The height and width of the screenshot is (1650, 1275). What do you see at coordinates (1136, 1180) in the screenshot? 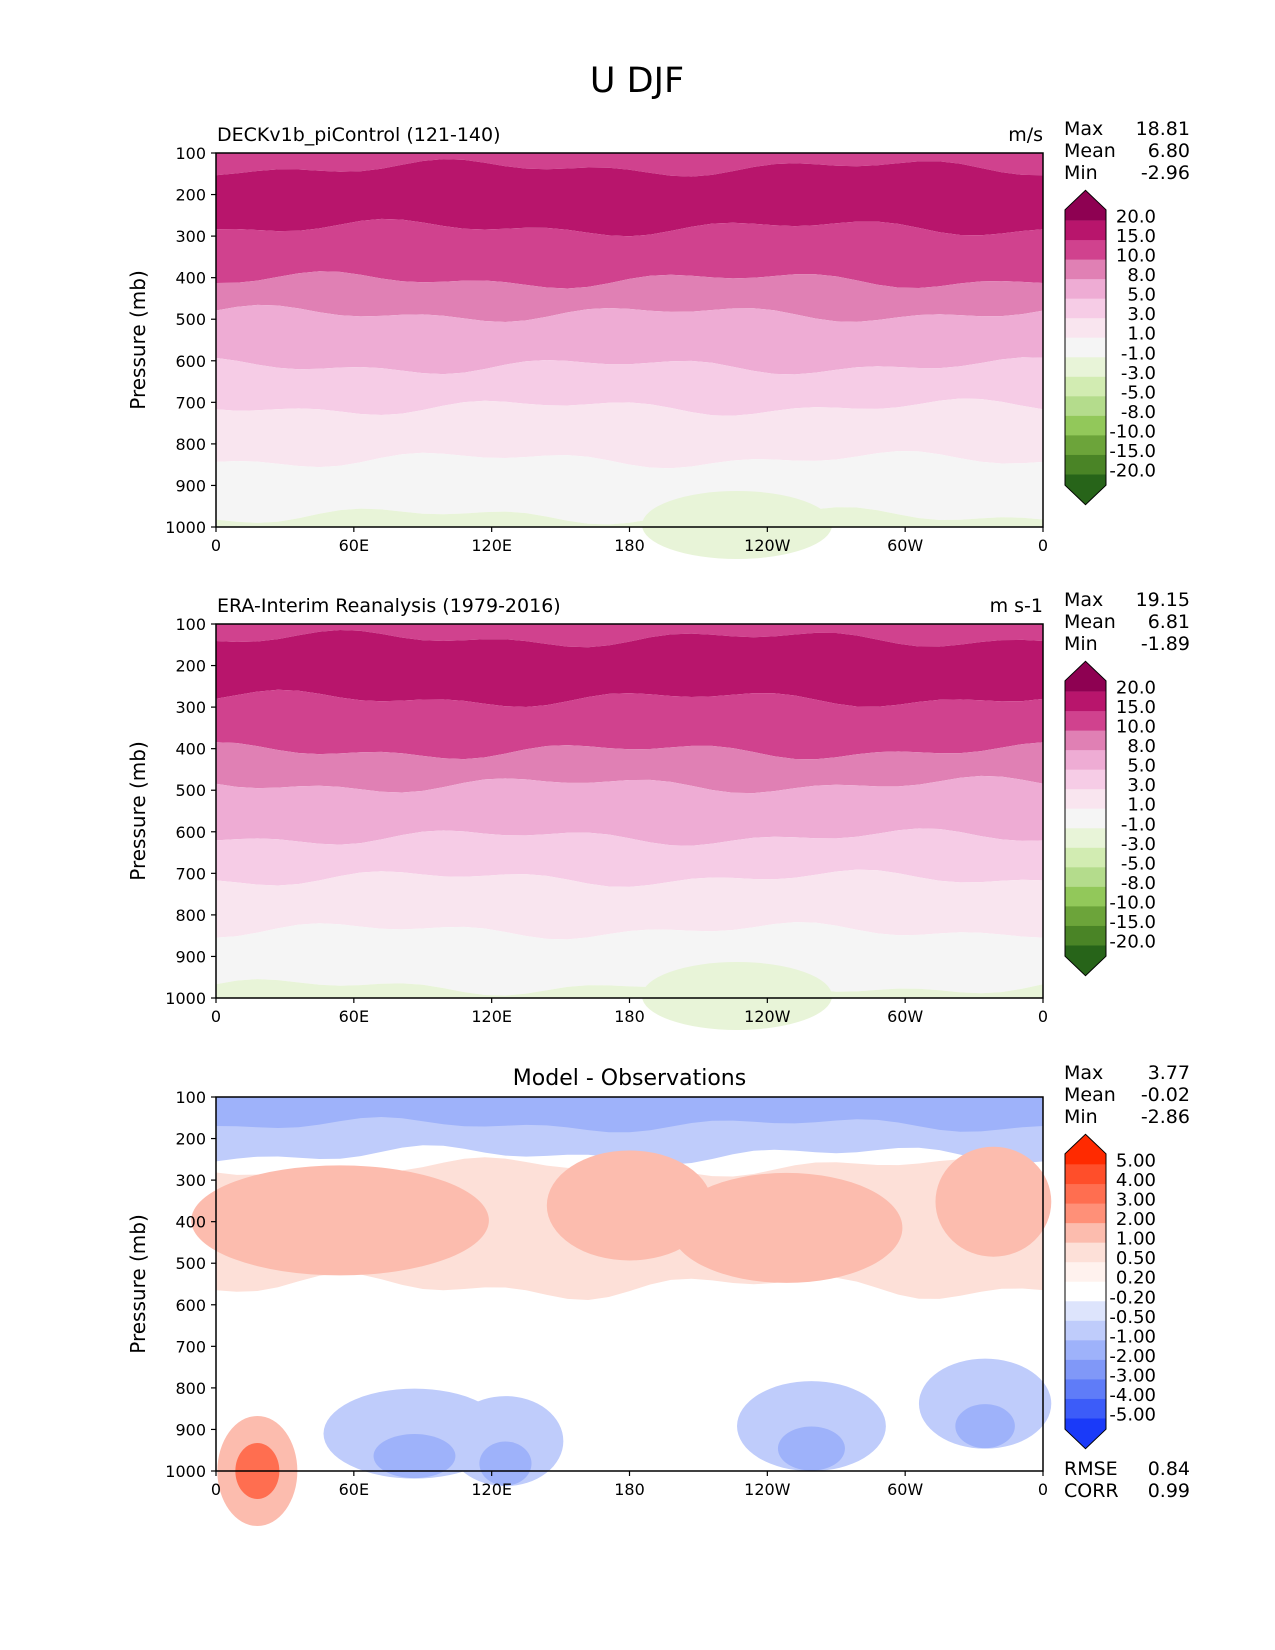
I see `colorbar-label: 4.00` at bounding box center [1136, 1180].